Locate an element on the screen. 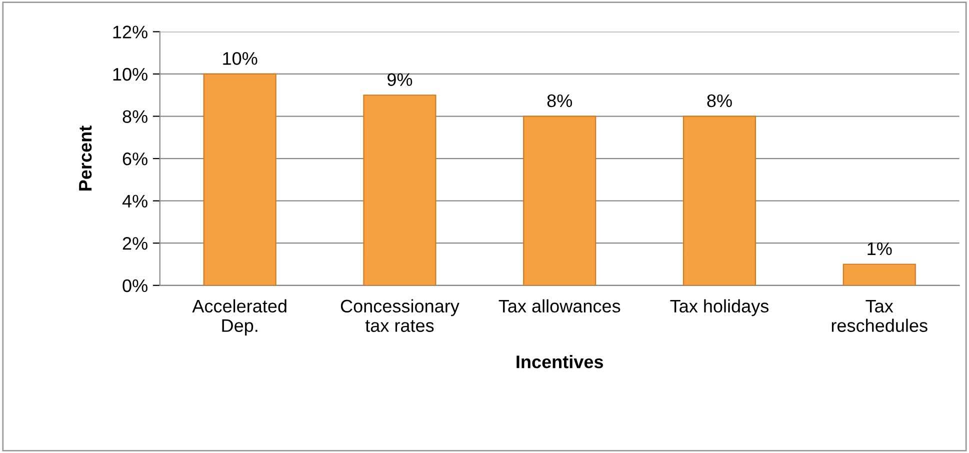  x-tick-label: Tax allowances is located at coordinates (559, 306).